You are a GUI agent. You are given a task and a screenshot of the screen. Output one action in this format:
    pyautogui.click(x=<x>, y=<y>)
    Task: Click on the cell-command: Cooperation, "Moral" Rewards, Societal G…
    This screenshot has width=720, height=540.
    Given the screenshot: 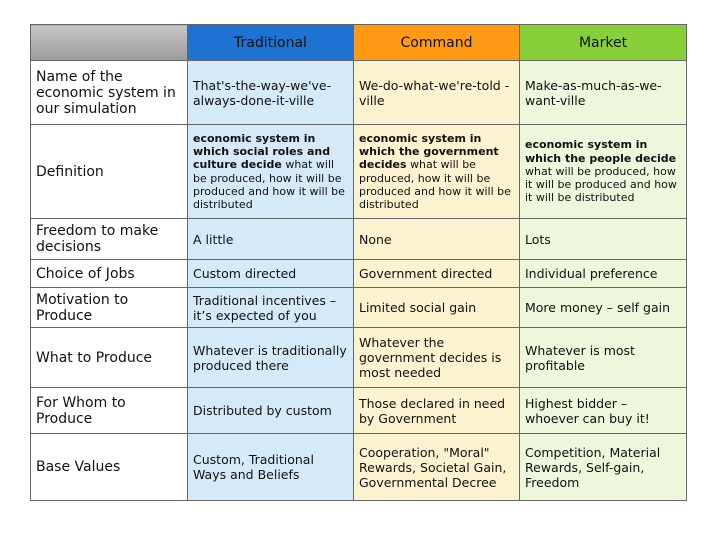 What is the action you would take?
    pyautogui.click(x=436, y=467)
    